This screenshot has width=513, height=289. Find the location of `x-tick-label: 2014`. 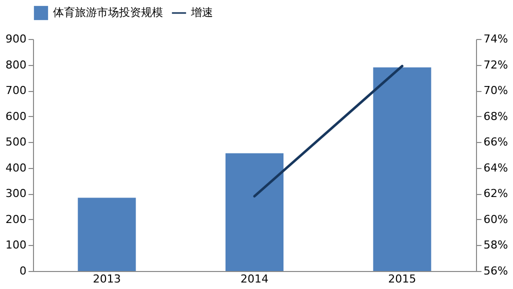

x-tick-label: 2014 is located at coordinates (254, 279).